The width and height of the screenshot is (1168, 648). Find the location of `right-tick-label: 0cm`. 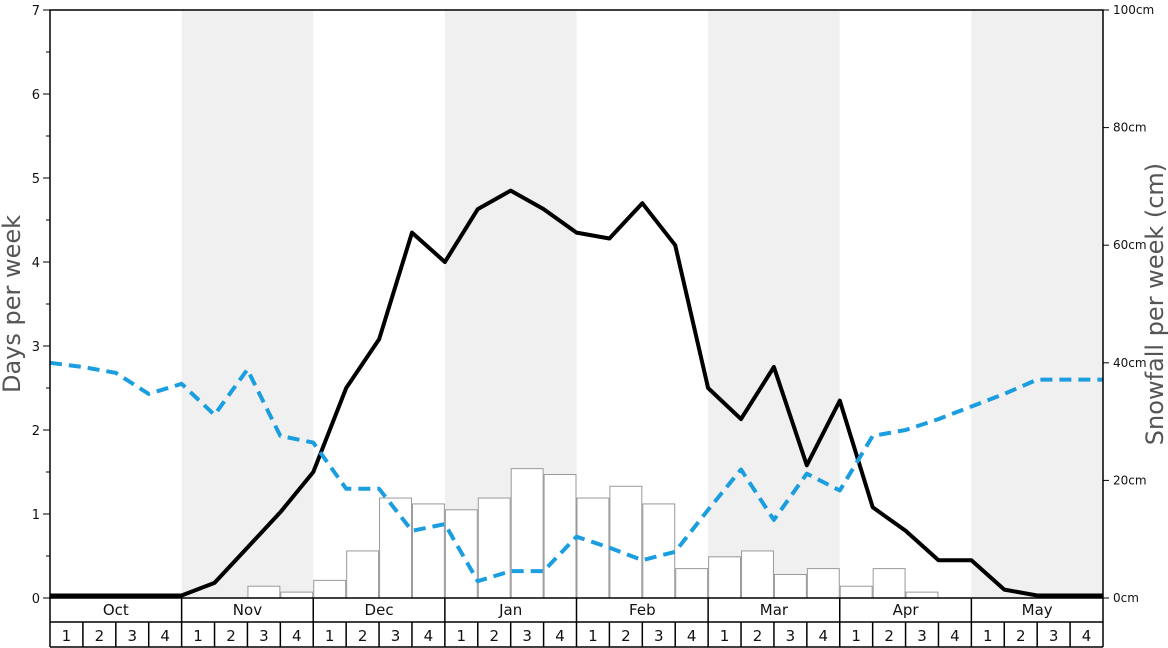

right-tick-label: 0cm is located at coordinates (1126, 598).